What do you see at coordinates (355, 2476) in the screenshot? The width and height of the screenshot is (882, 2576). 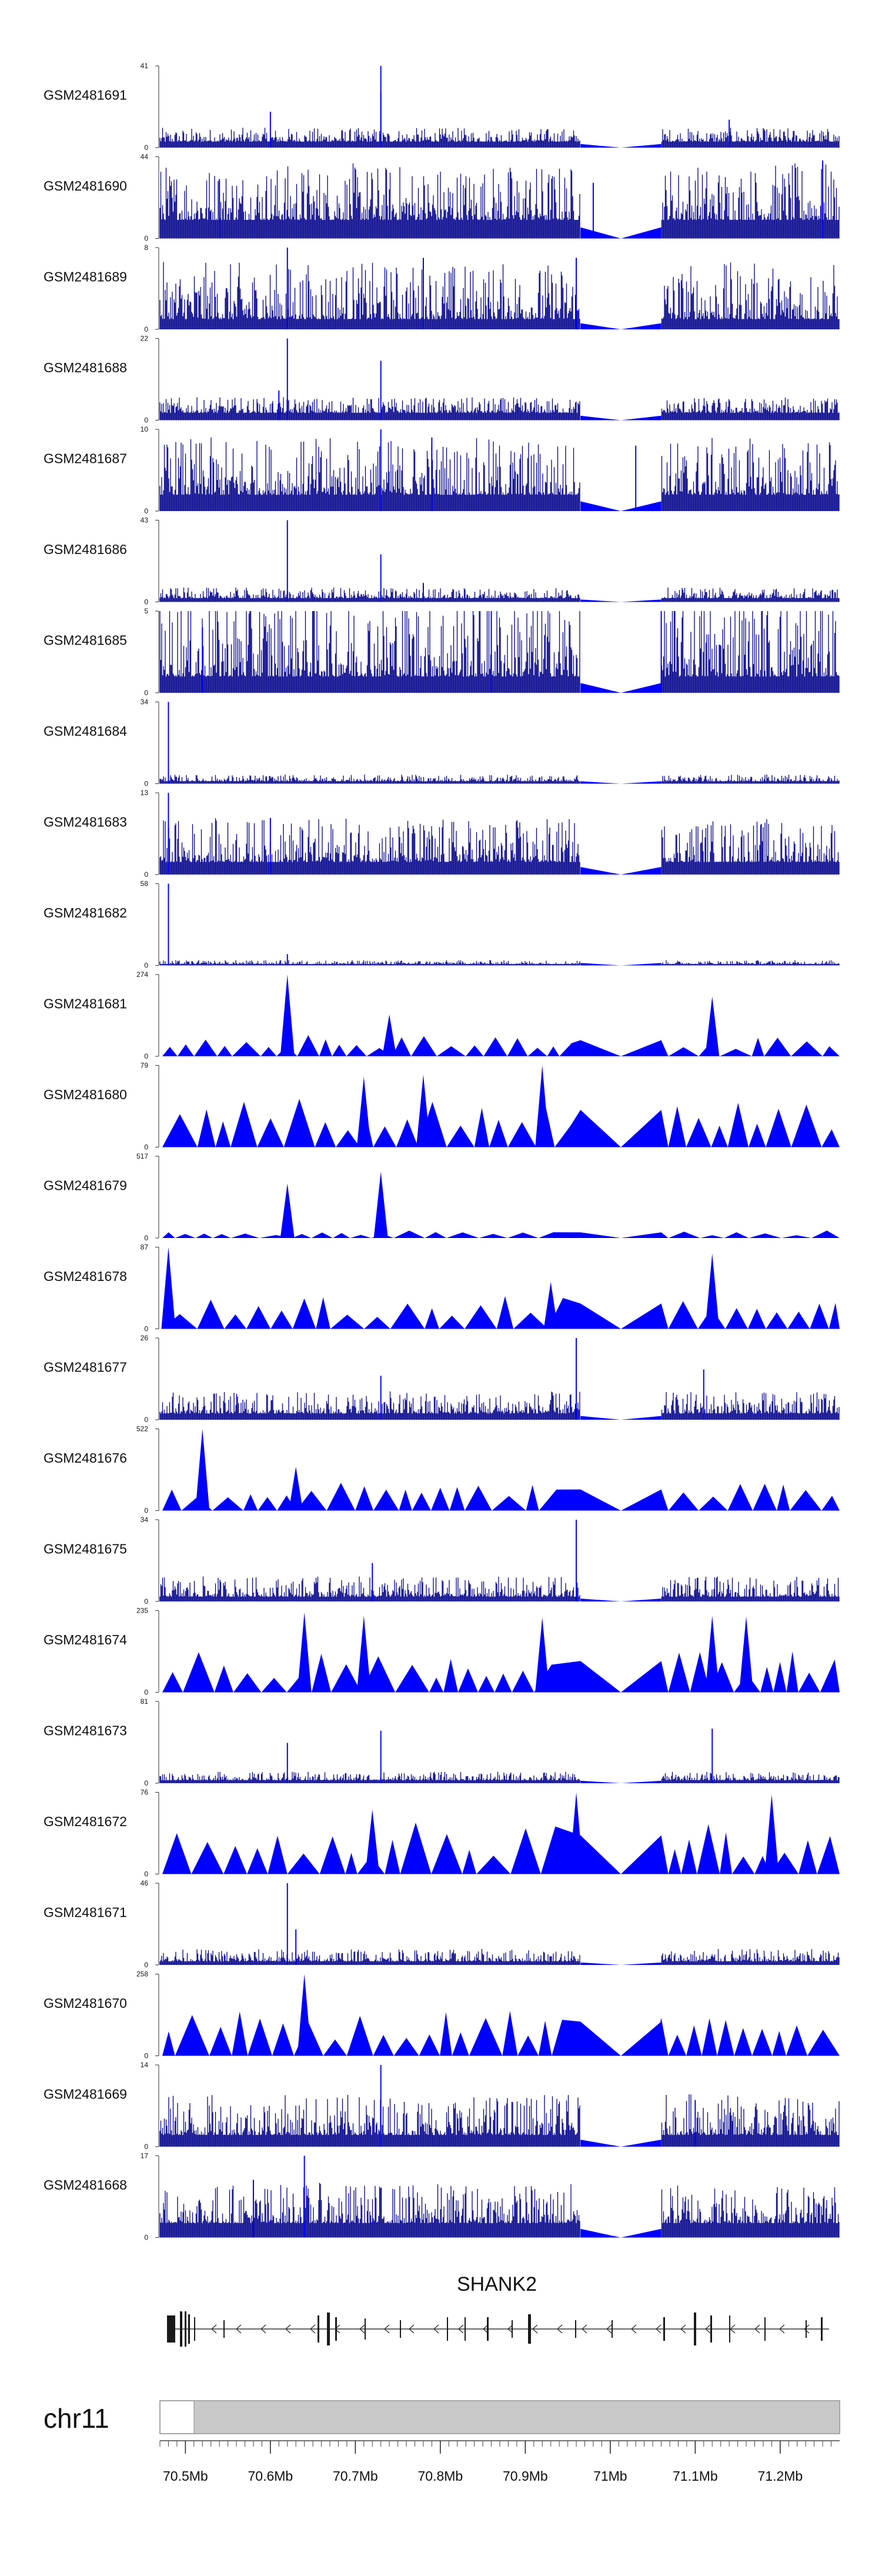 I see `x-tick-label: 70.7Mb` at bounding box center [355, 2476].